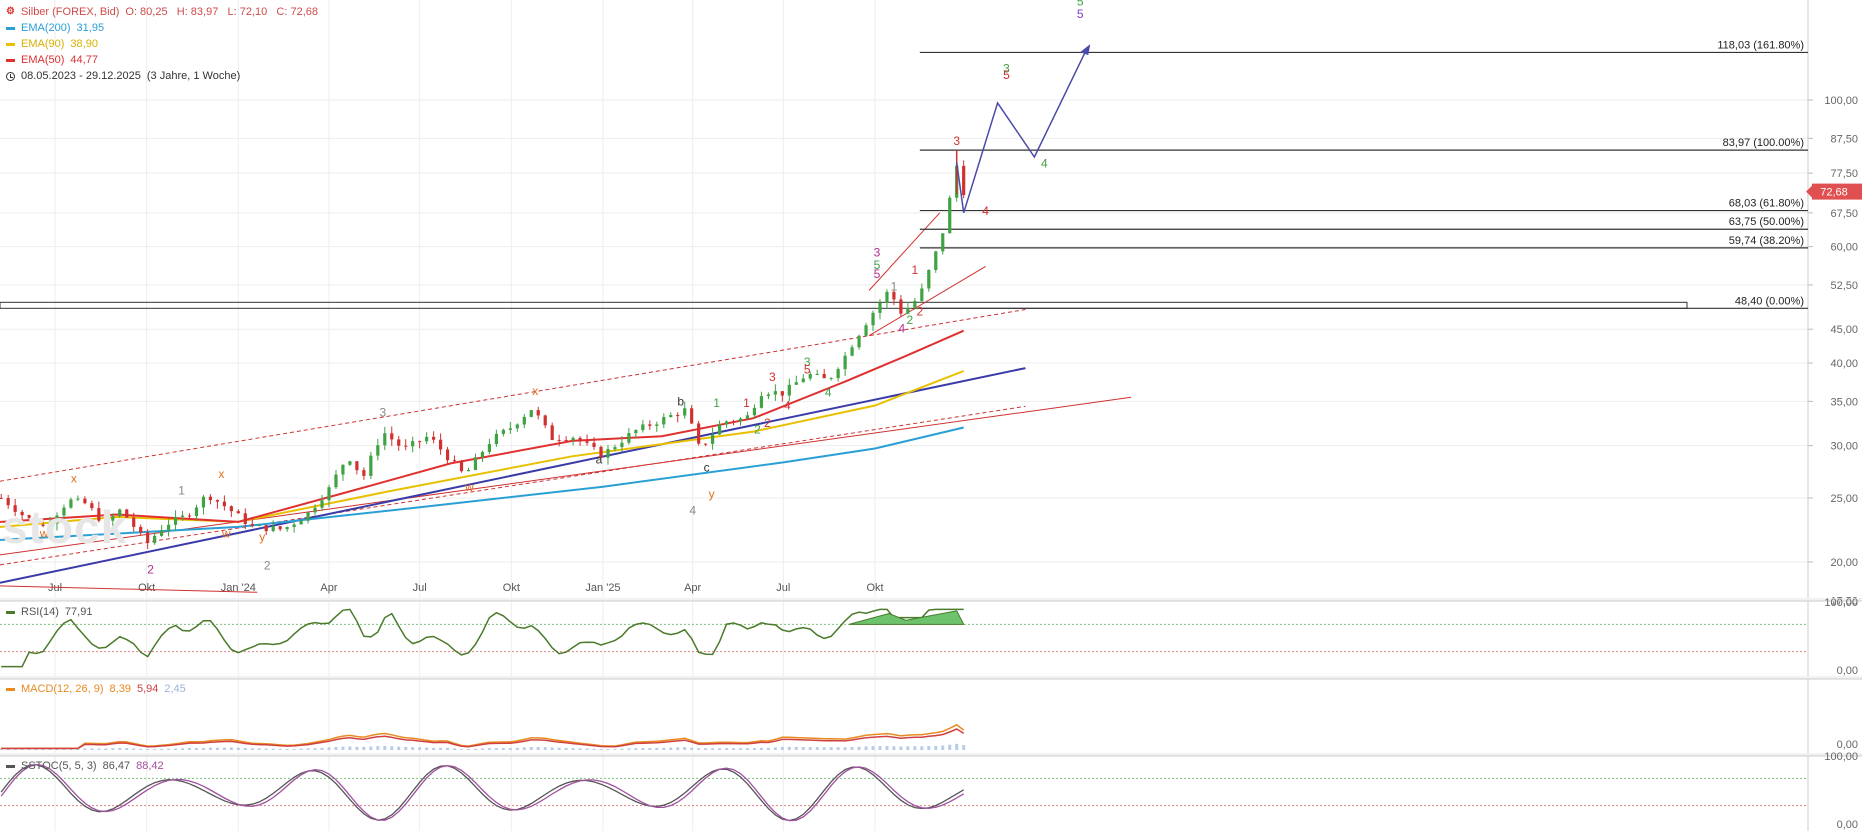 This screenshot has width=1862, height=831. What do you see at coordinates (1844, 174) in the screenshot?
I see `y-tick-label: 77,50` at bounding box center [1844, 174].